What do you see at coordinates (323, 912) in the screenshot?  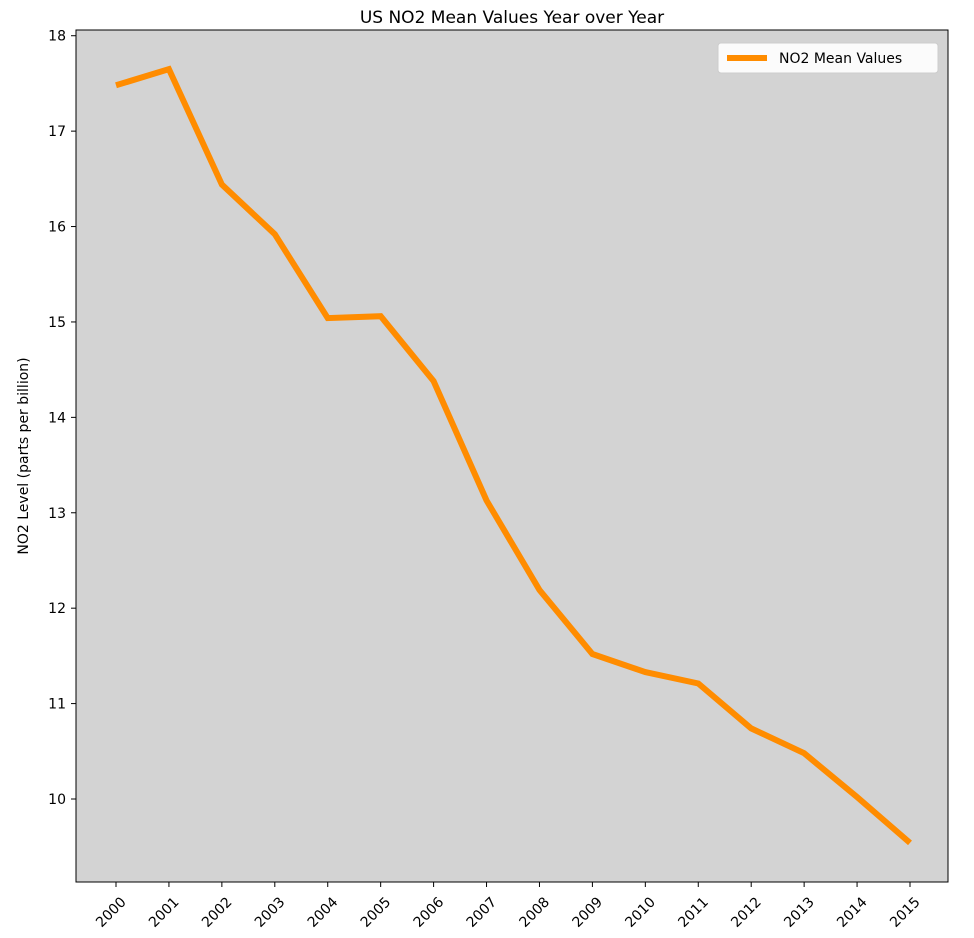 I see `x-tick-label: 2004` at bounding box center [323, 912].